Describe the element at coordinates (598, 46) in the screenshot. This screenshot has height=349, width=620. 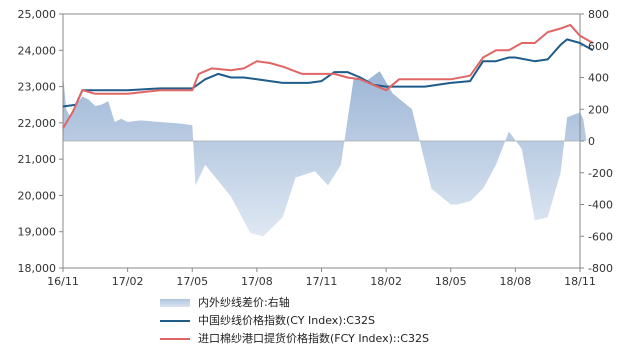
I see `right-tick-label: 600` at that location.